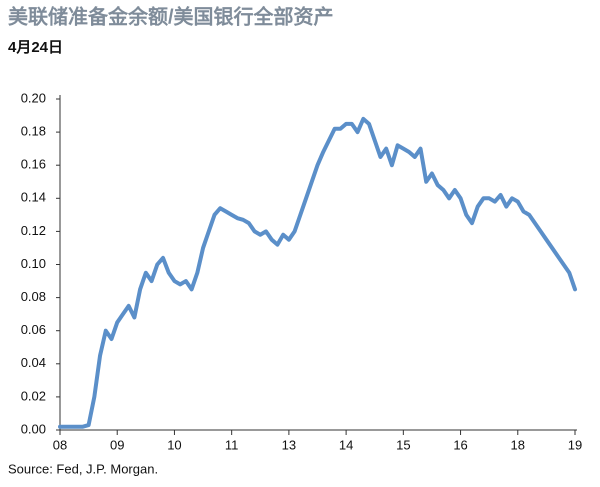 The width and height of the screenshot is (600, 487). What do you see at coordinates (232, 444) in the screenshot?
I see `x-tick-label: 11` at bounding box center [232, 444].